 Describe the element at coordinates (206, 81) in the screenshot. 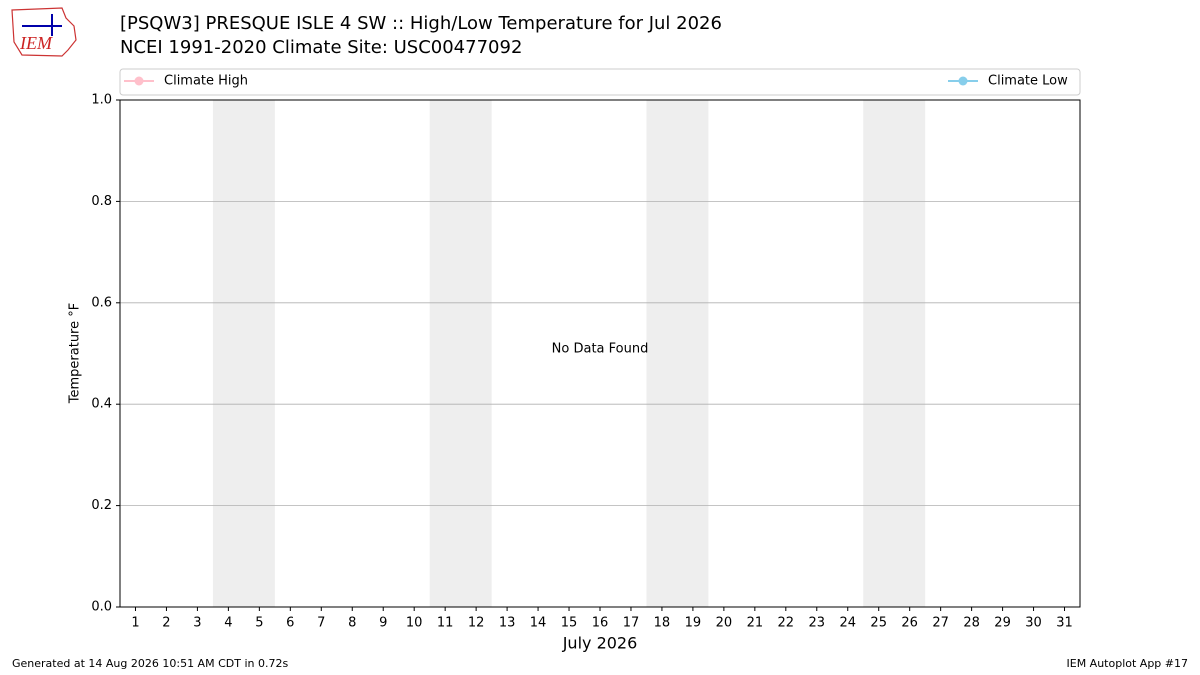

I see `legend-label: Climate High` at that location.